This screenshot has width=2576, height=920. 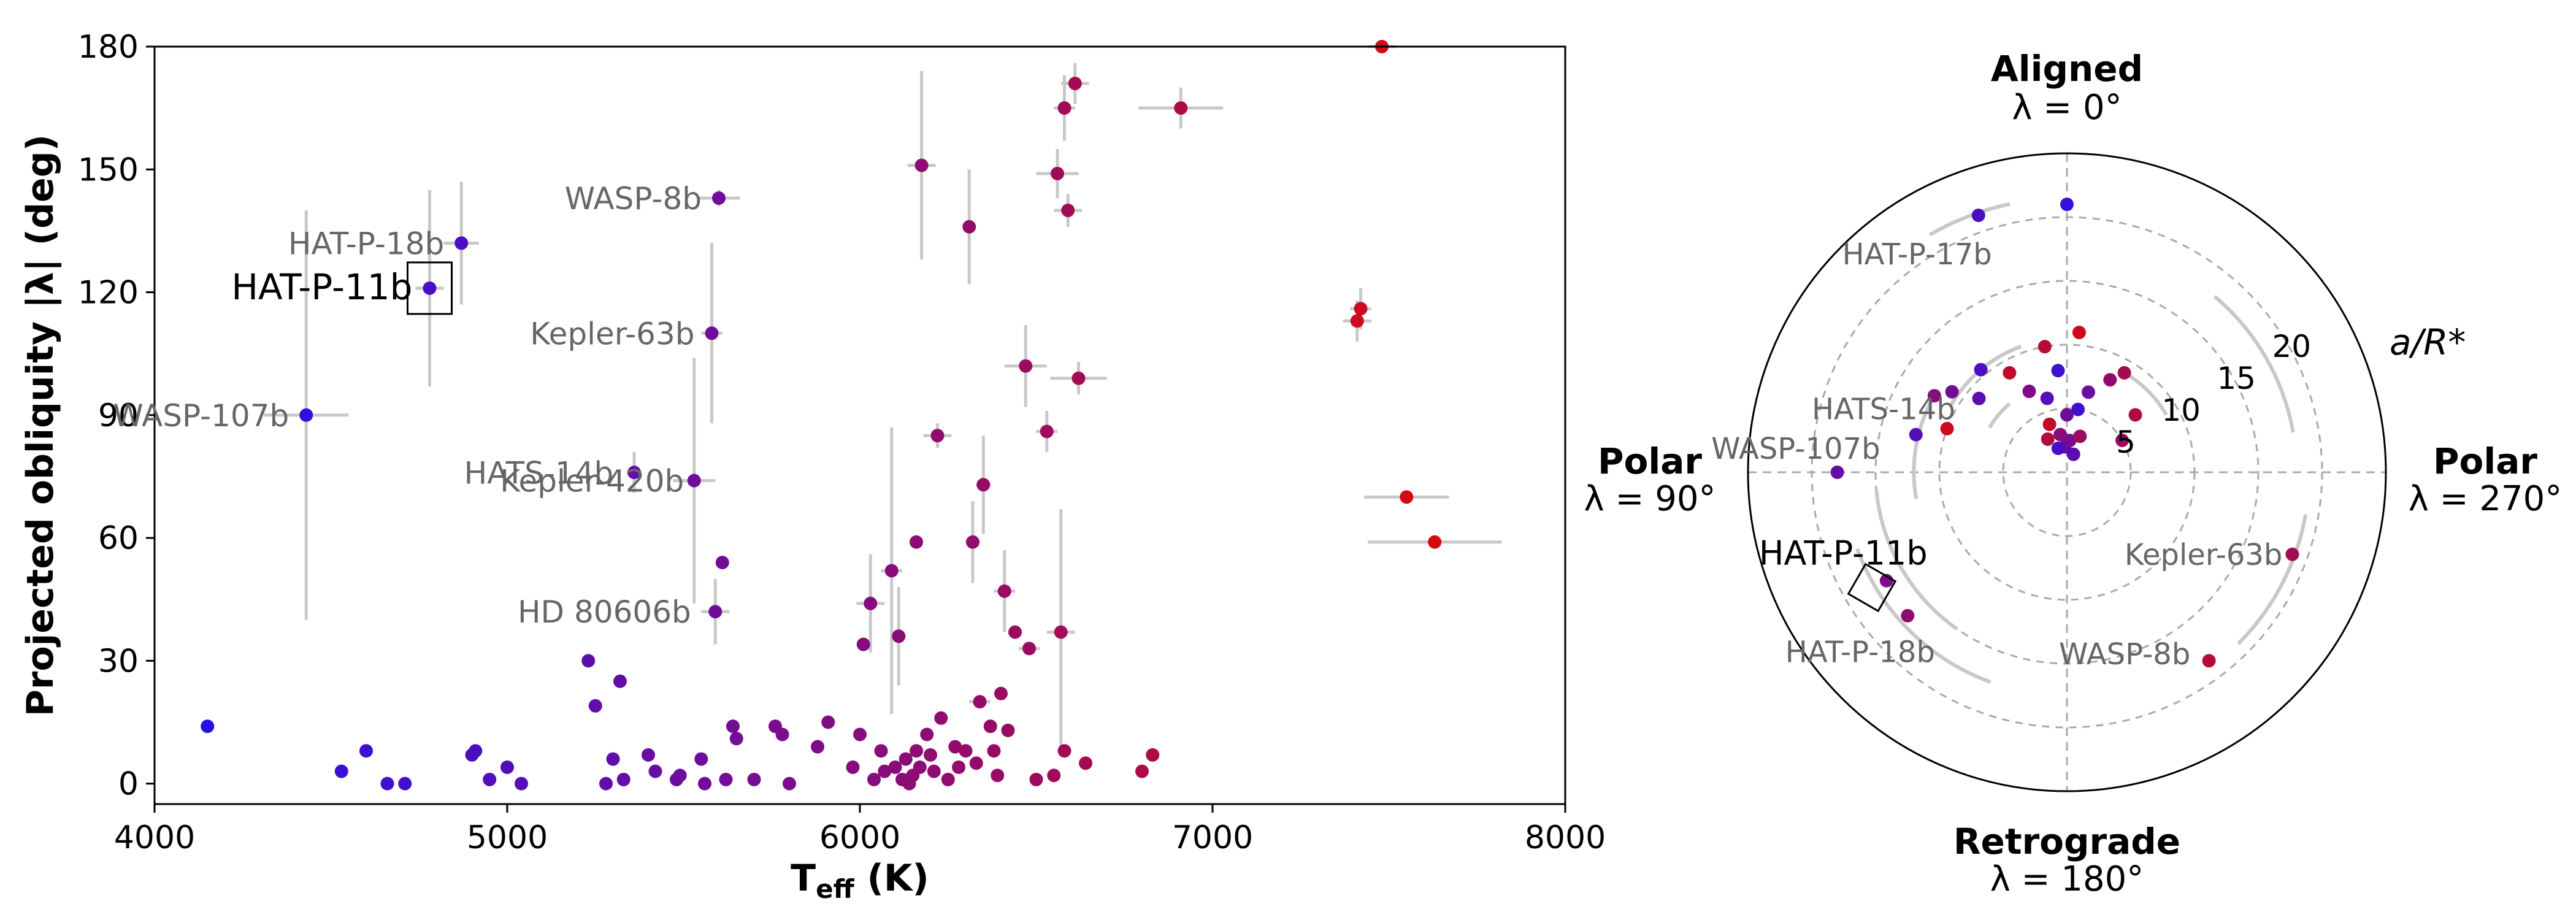 I want to click on y-tick-label: 30, so click(x=118, y=661).